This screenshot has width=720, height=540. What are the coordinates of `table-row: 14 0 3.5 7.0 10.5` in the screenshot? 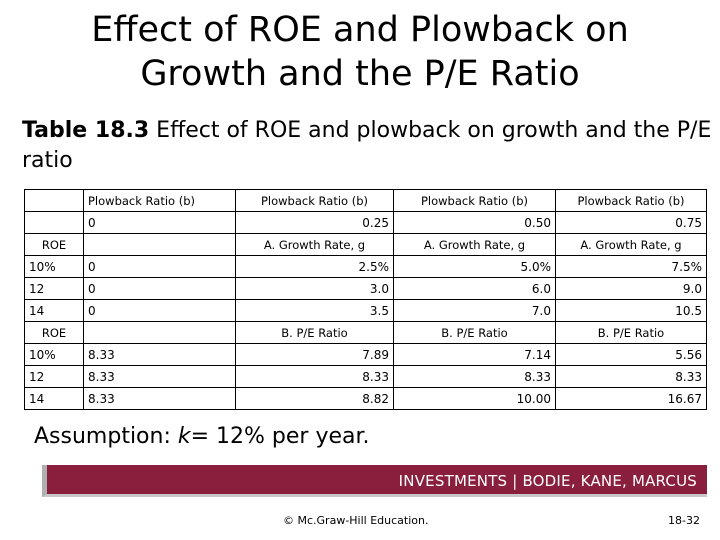 It's located at (365, 310).